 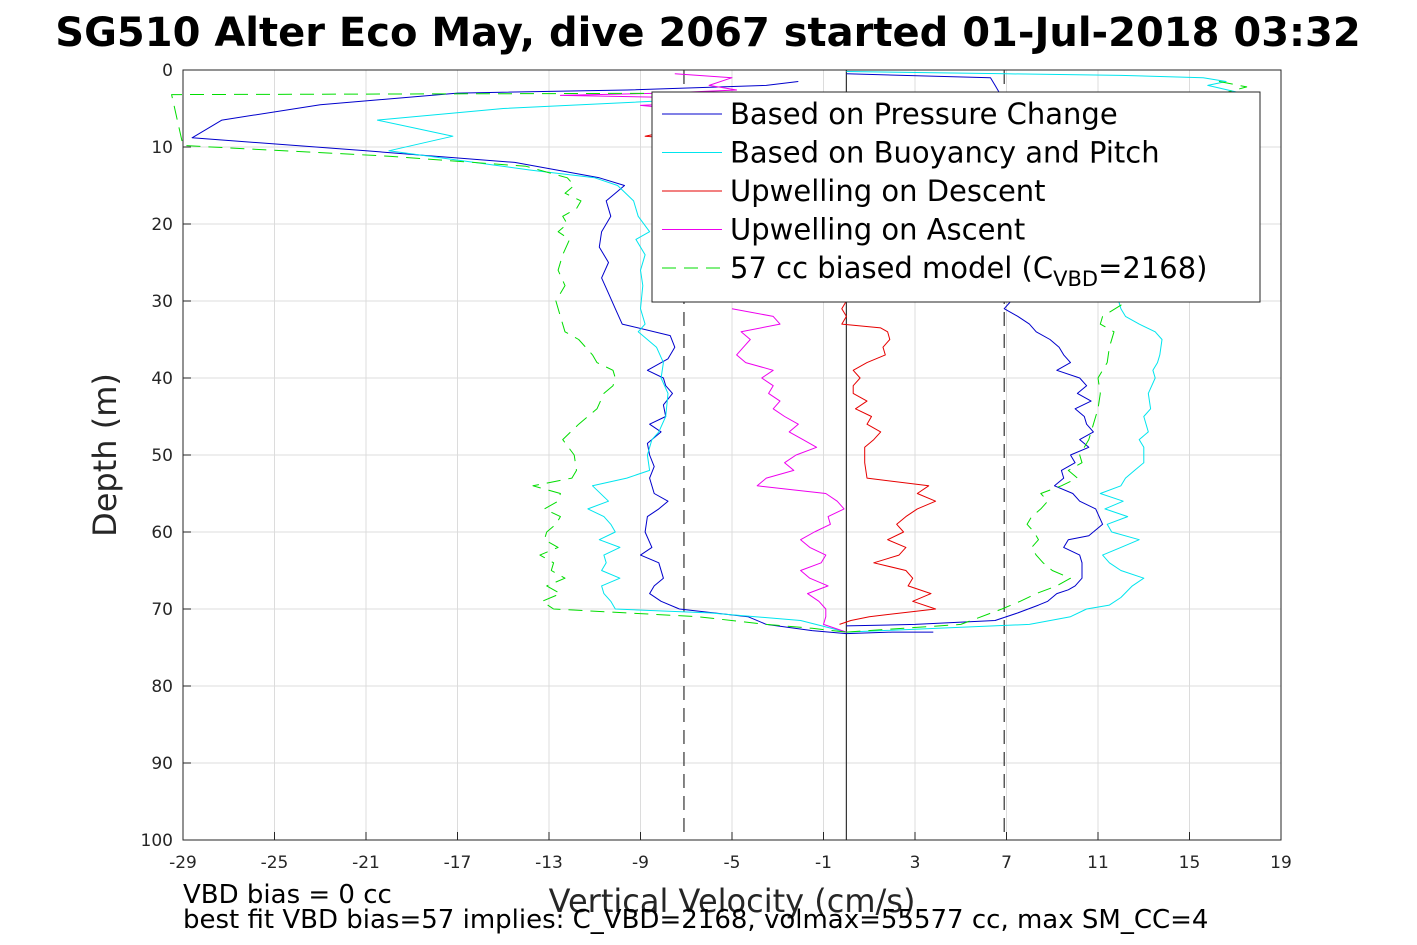 What do you see at coordinates (105, 455) in the screenshot?
I see `y-axis-label: Depth (m)` at bounding box center [105, 455].